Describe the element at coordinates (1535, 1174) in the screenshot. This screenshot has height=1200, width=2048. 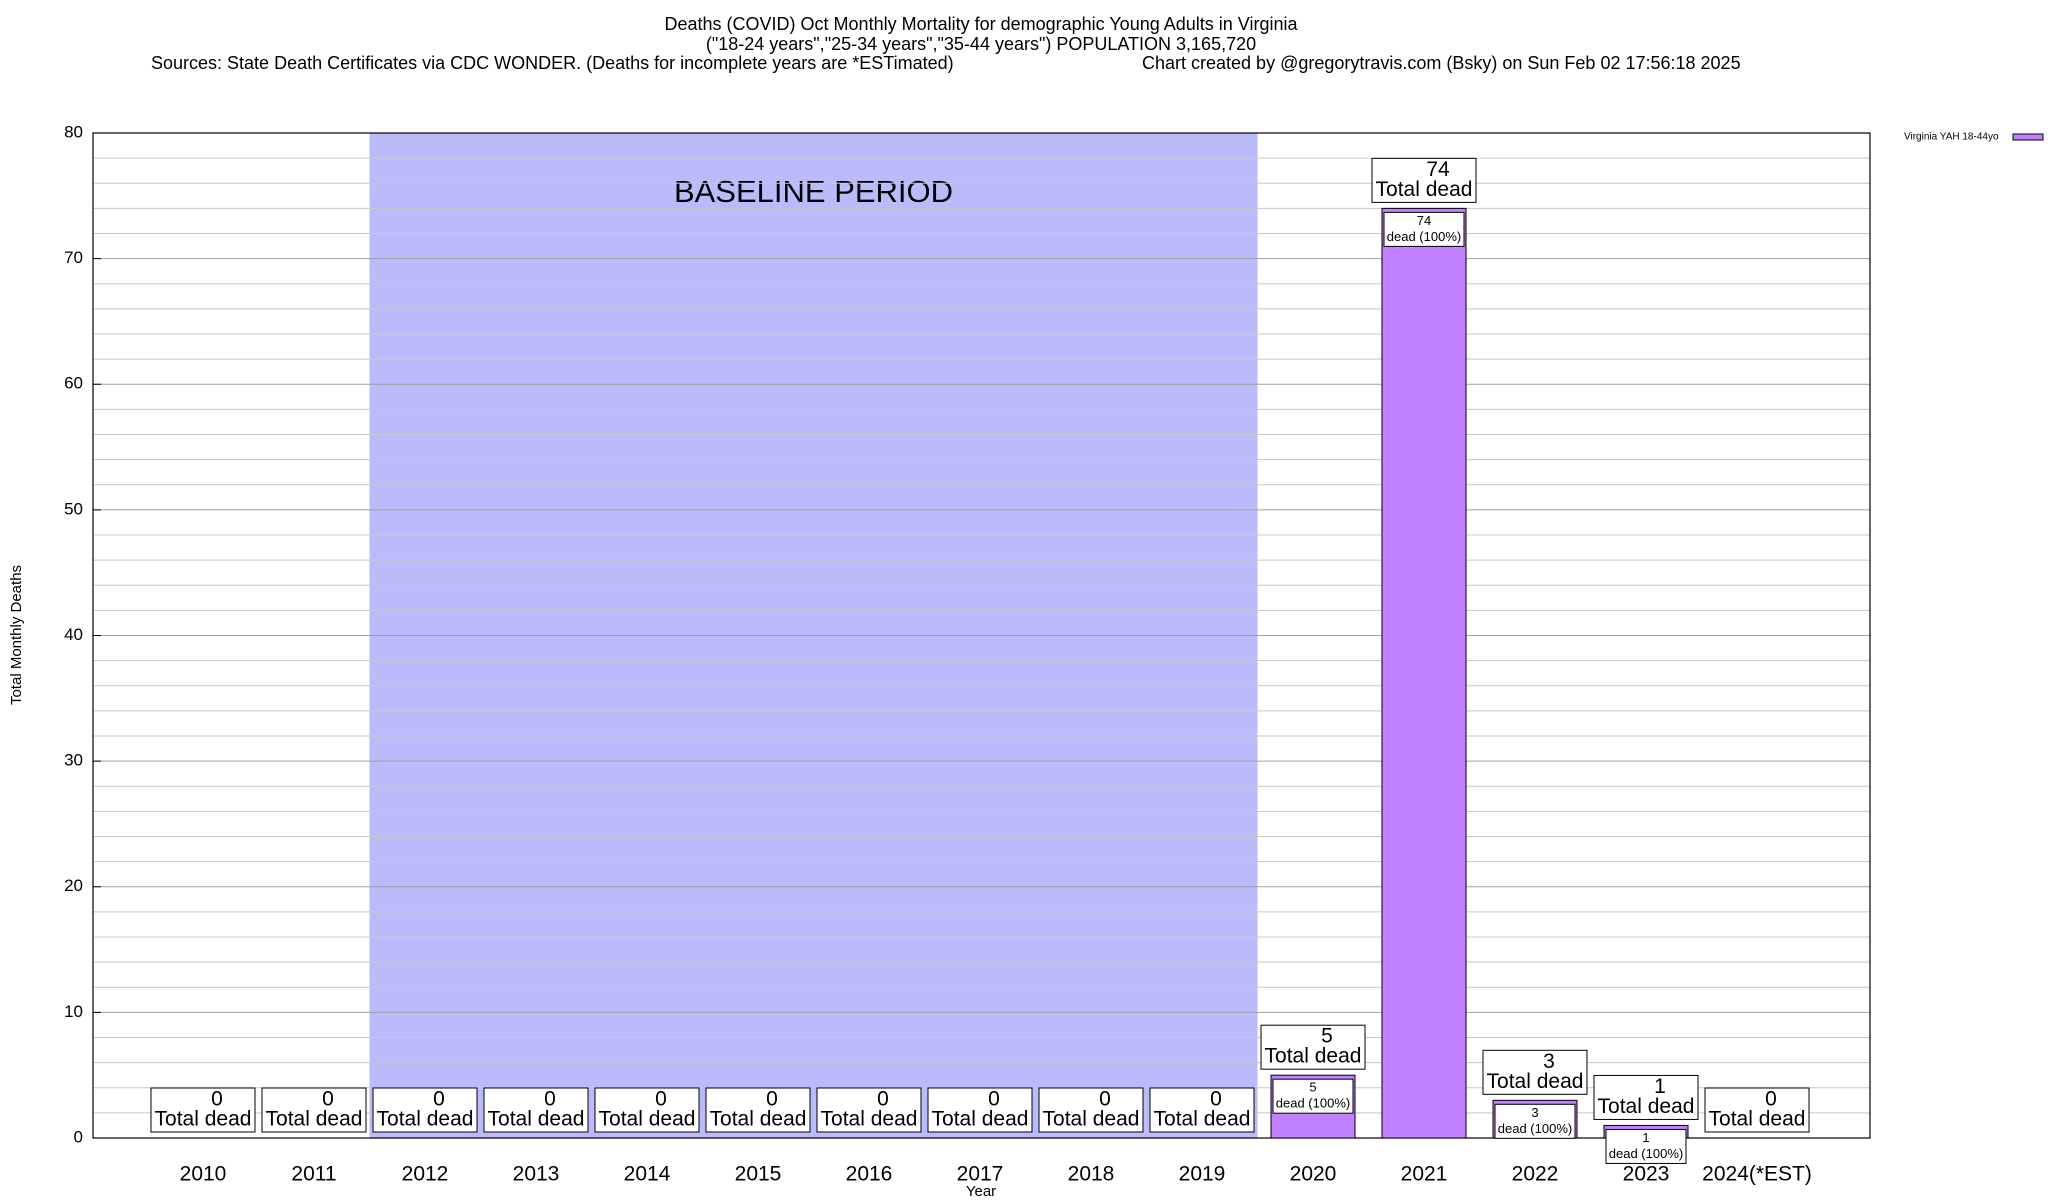
I see `x-tick-label: 2022` at that location.